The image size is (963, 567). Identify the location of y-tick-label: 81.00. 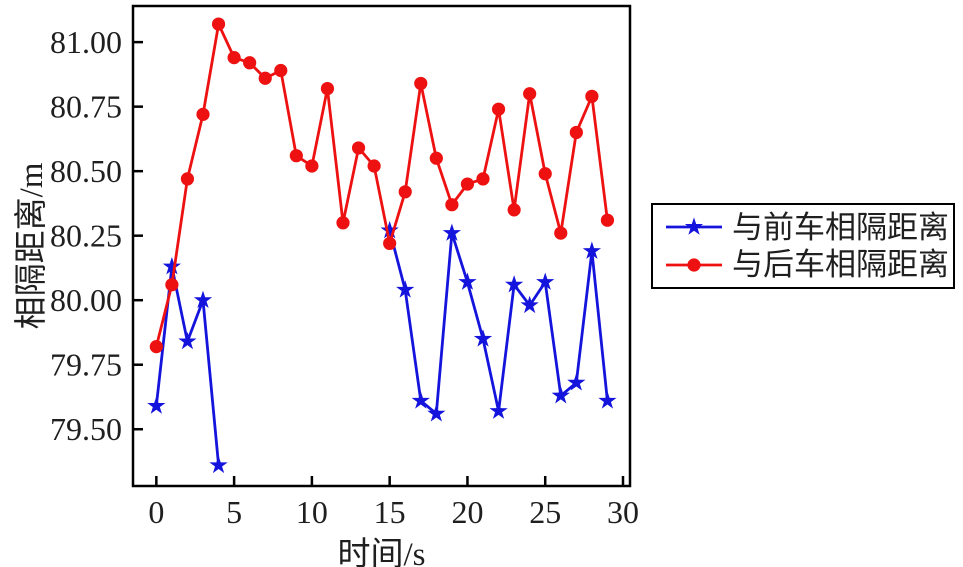
(86, 42).